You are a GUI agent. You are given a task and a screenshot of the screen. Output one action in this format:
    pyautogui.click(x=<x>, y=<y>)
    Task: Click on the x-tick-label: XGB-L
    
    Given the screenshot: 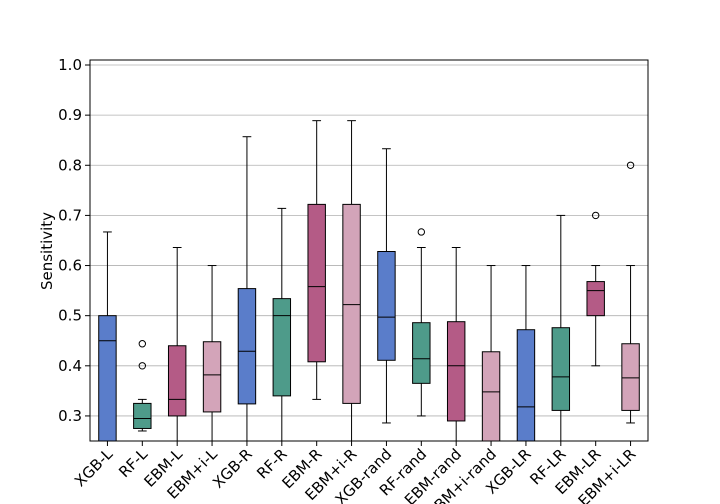 What is the action you would take?
    pyautogui.click(x=94, y=468)
    